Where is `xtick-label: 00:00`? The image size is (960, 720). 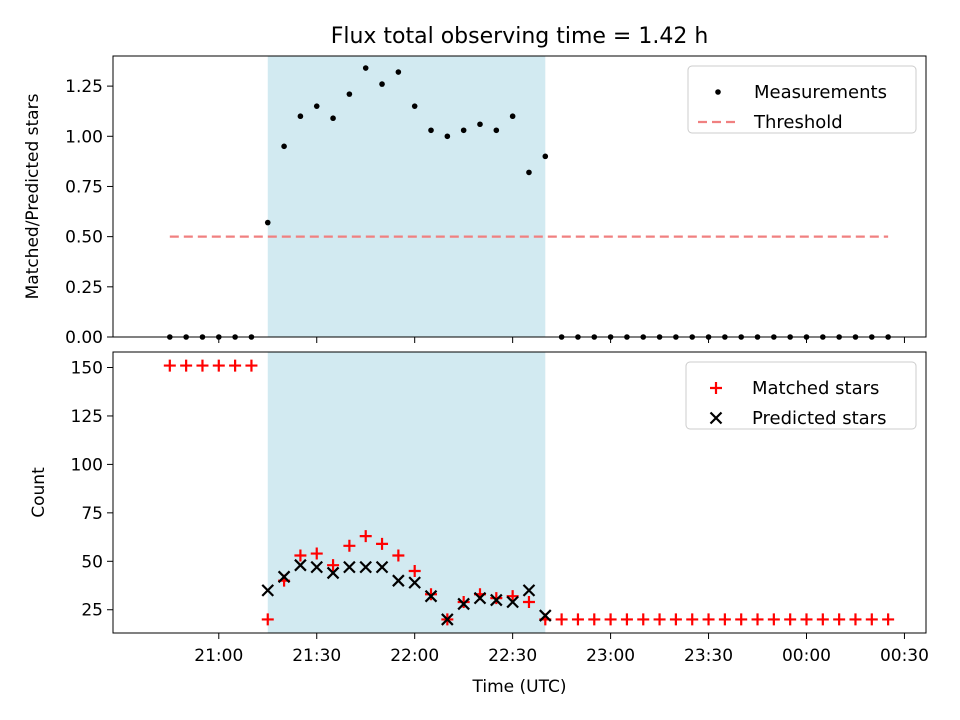 xtick-label: 00:00 is located at coordinates (806, 656).